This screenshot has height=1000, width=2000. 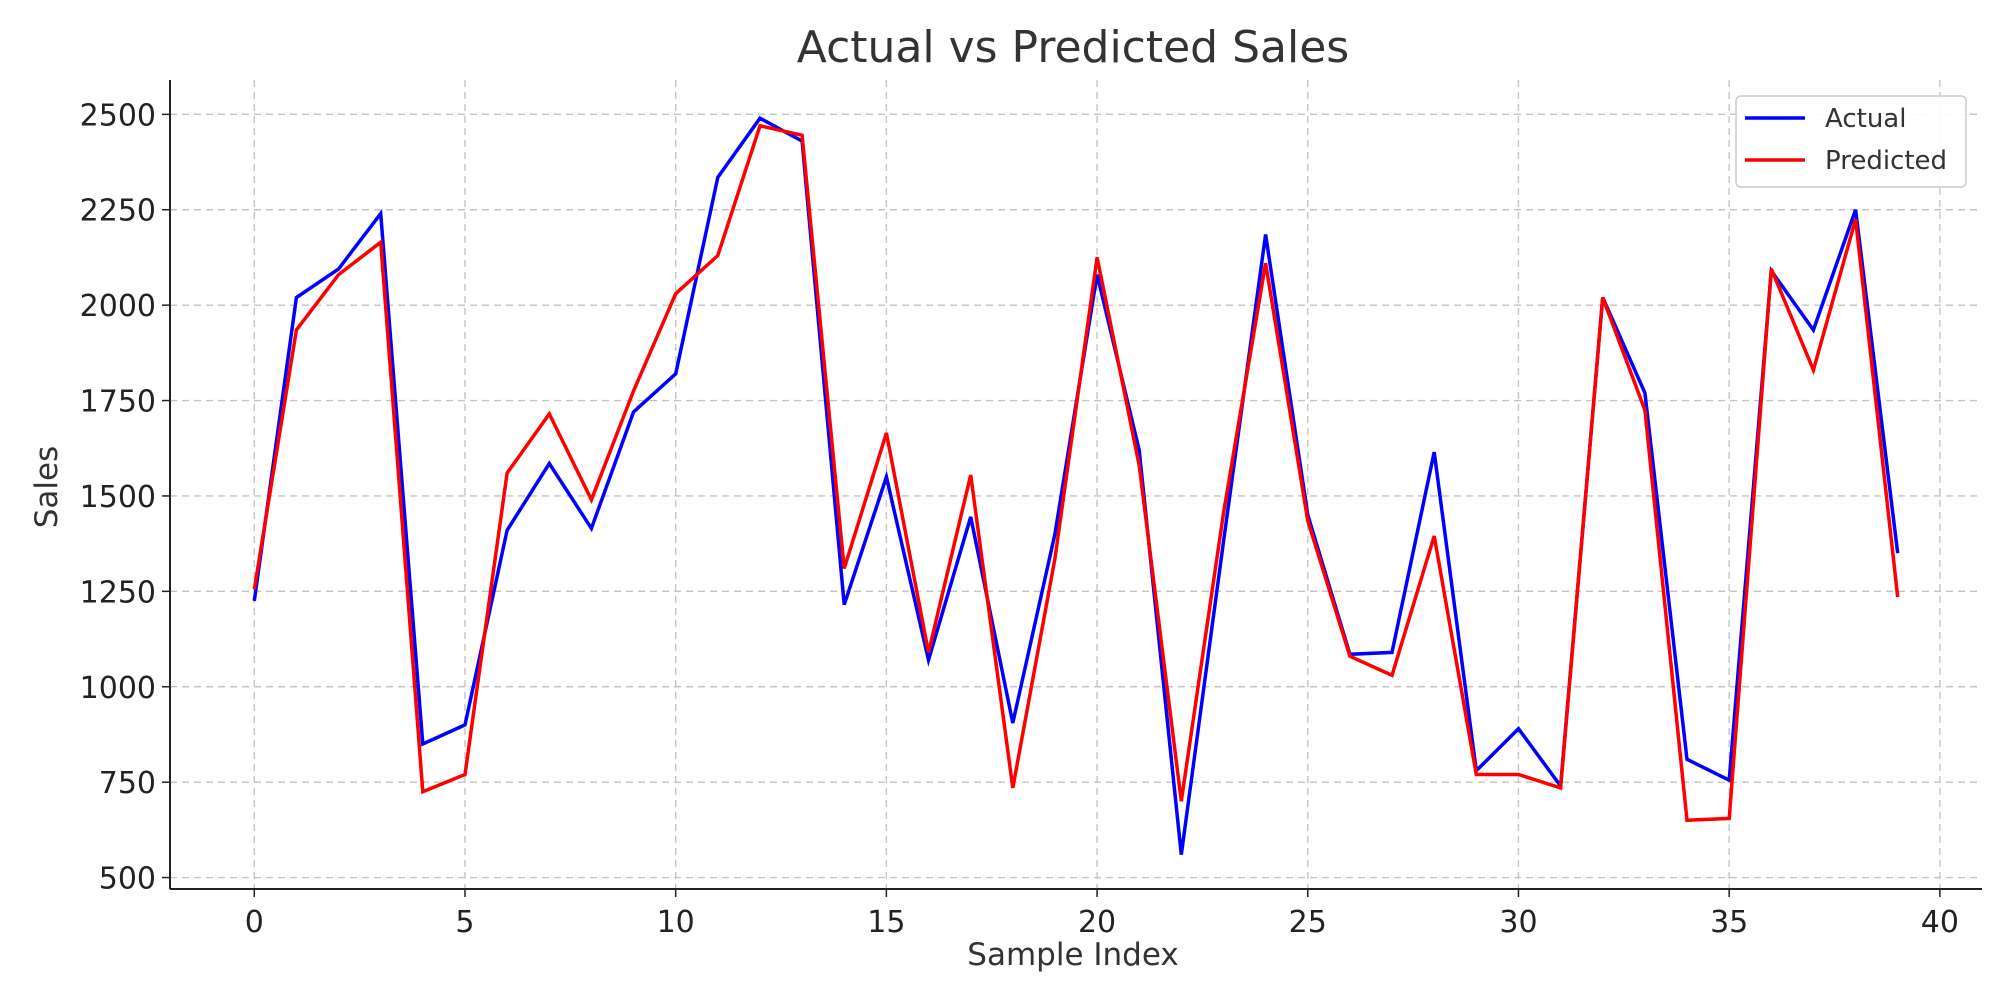 I want to click on y-tick-label: 1250, so click(x=118, y=592).